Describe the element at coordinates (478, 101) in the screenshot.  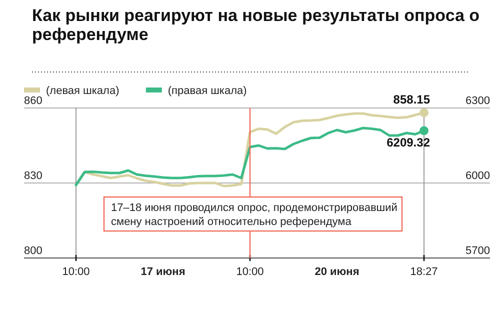
I see `y2-tick-label: 6300` at that location.